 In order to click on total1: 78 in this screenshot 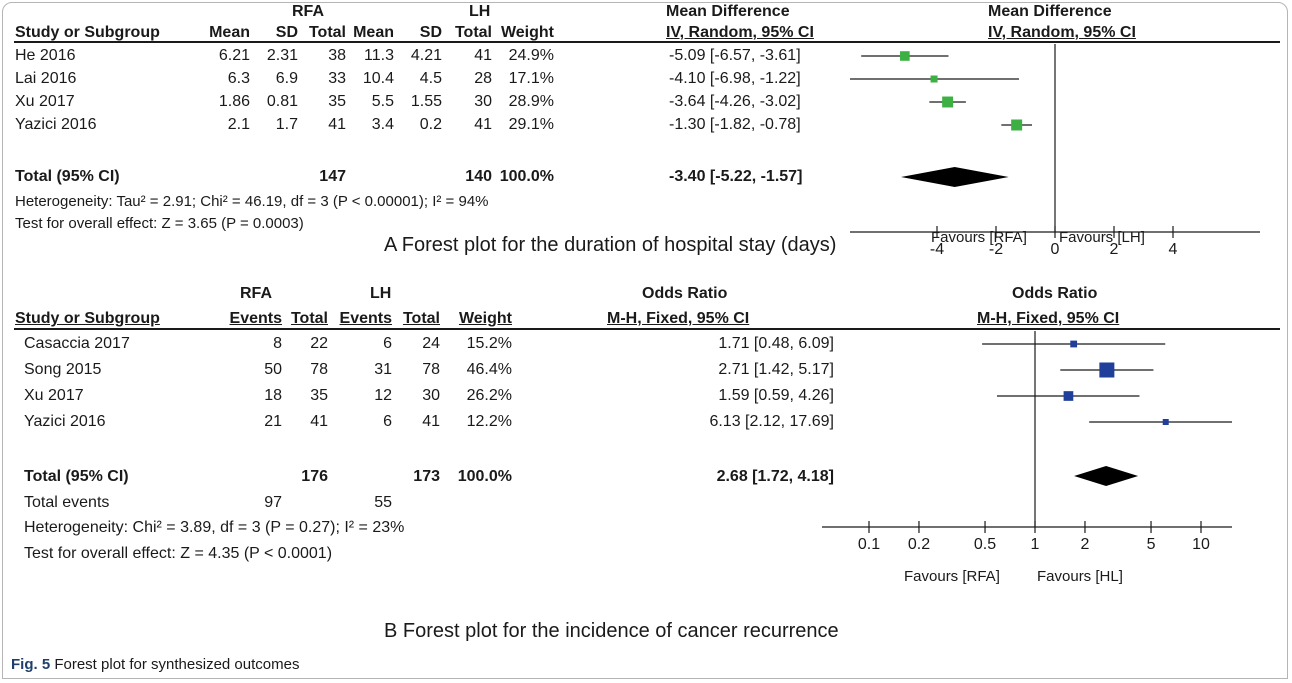, I will do `click(319, 369)`.